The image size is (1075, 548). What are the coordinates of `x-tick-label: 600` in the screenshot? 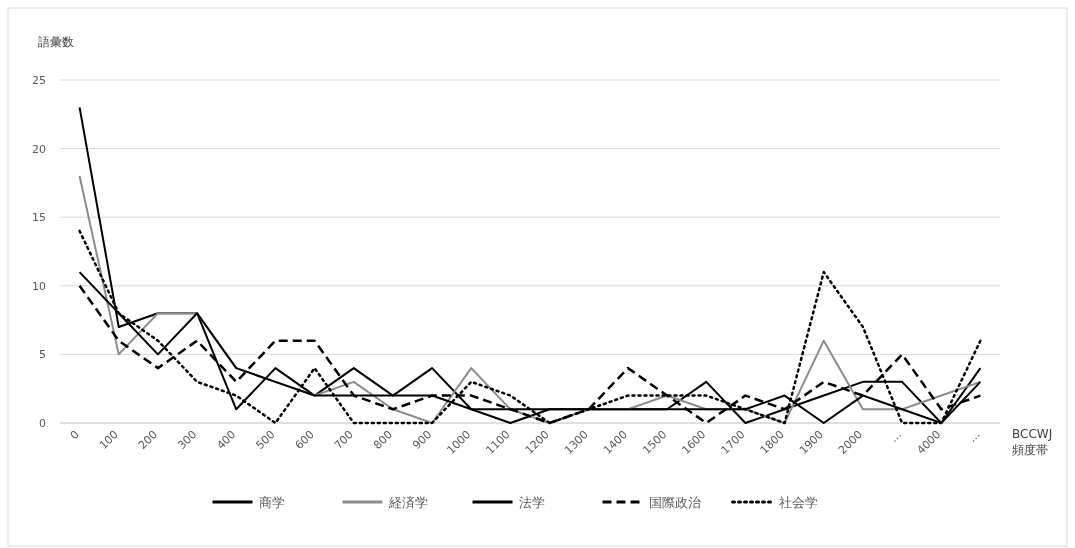 It's located at (304, 439).